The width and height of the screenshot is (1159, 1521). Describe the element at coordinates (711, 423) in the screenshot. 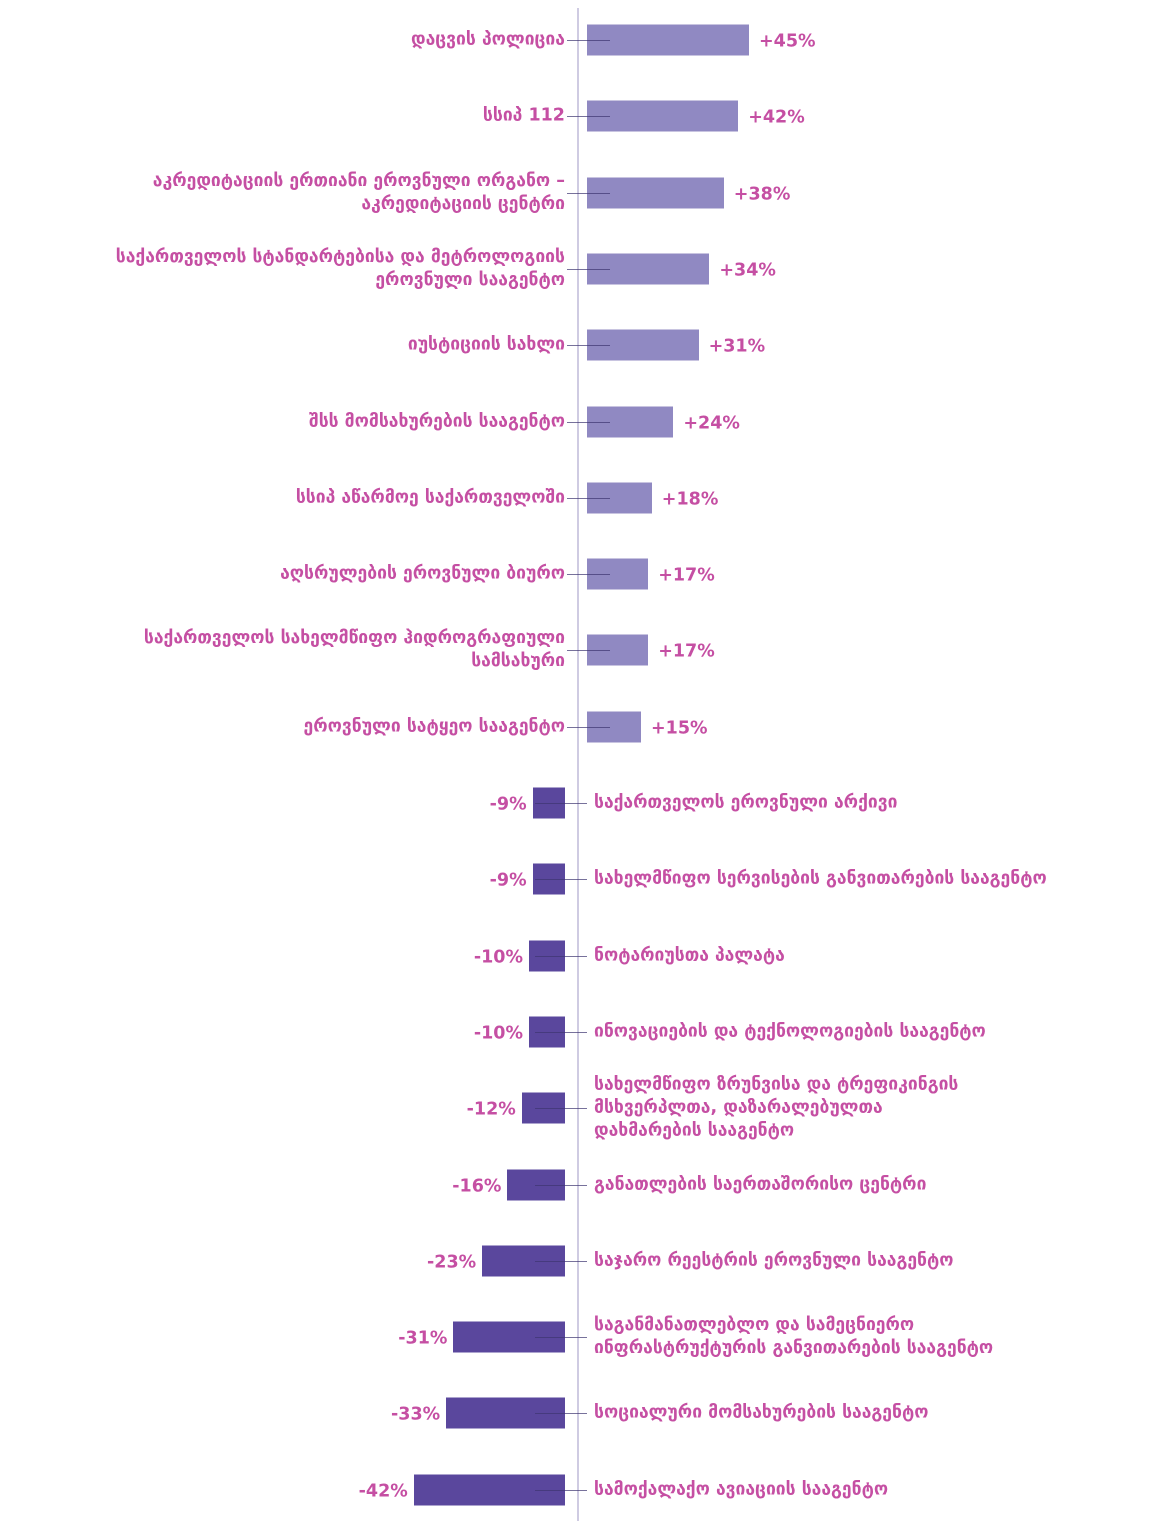

I see `value-label: +24%` at that location.